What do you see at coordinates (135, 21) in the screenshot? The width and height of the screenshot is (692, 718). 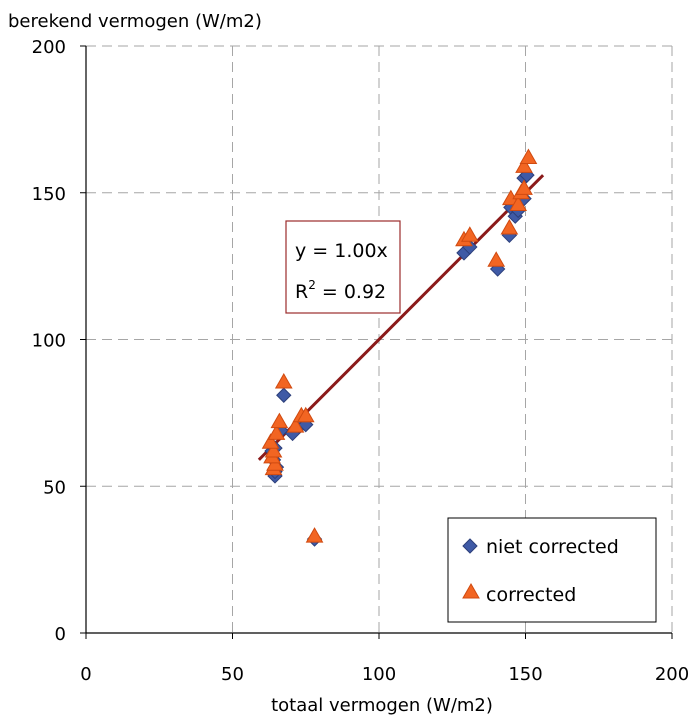 I see `y-axis-title: berekend vermogen (W/m2)` at bounding box center [135, 21].